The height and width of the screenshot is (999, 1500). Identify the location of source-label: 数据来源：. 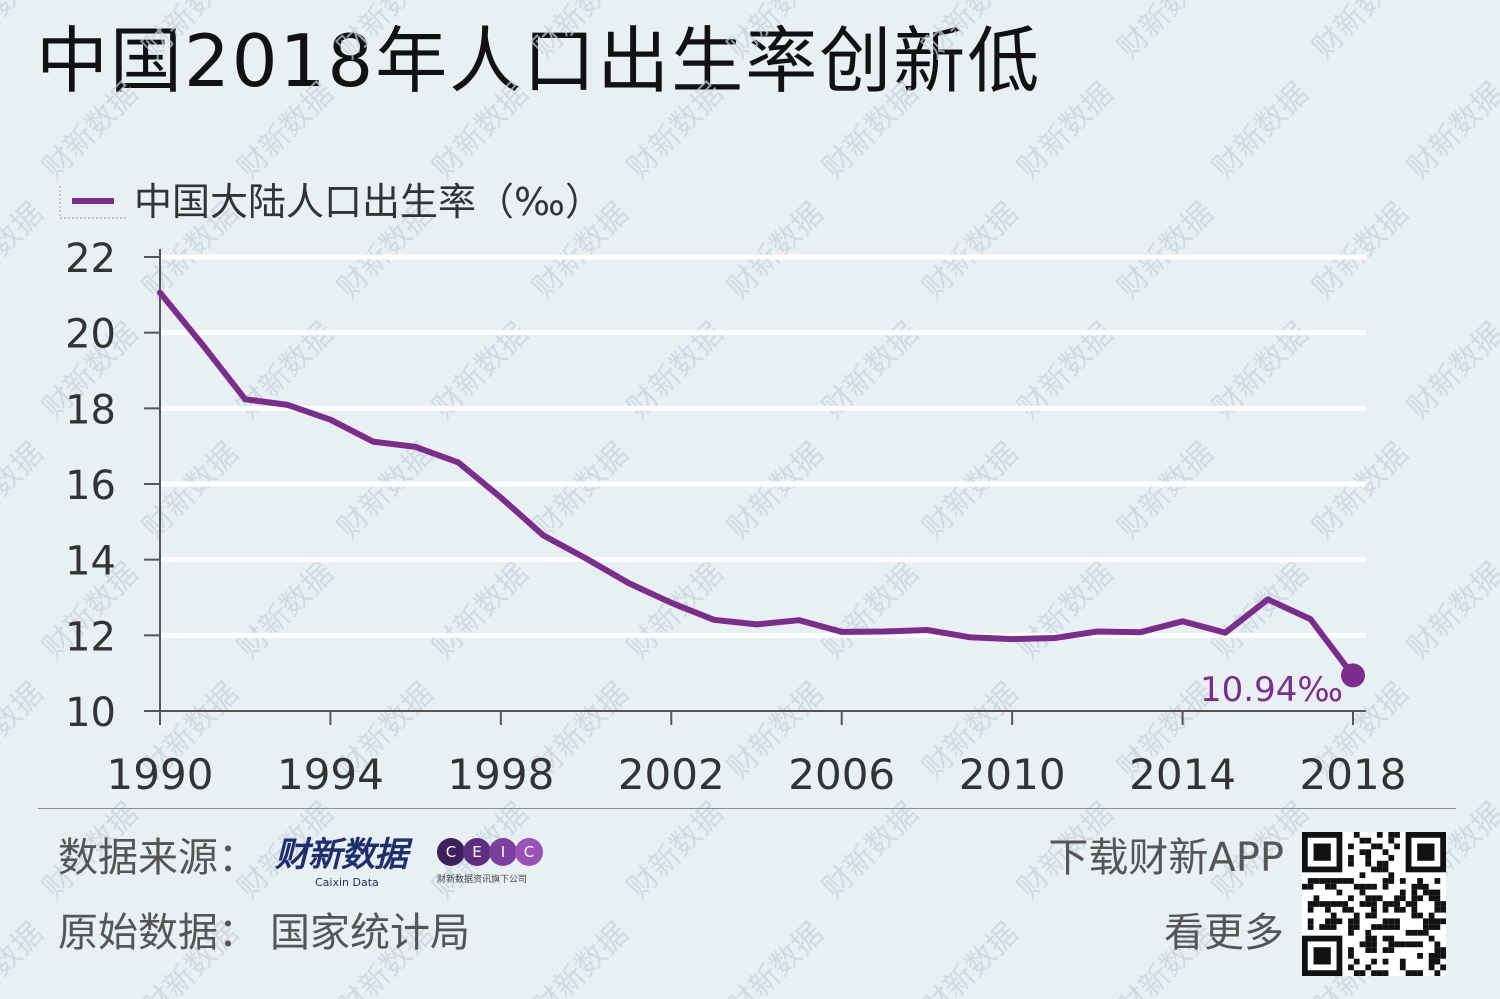
(158, 858).